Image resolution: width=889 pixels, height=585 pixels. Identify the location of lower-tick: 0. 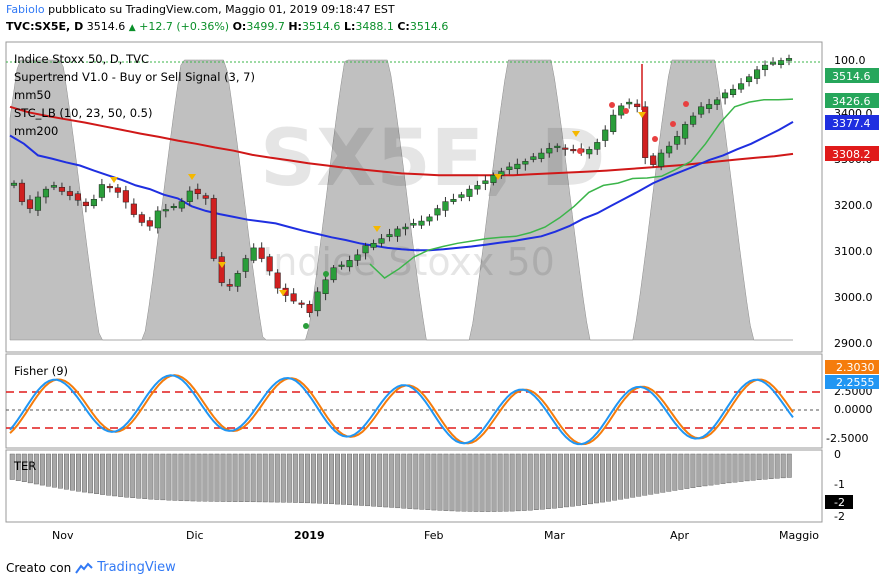
(837, 454).